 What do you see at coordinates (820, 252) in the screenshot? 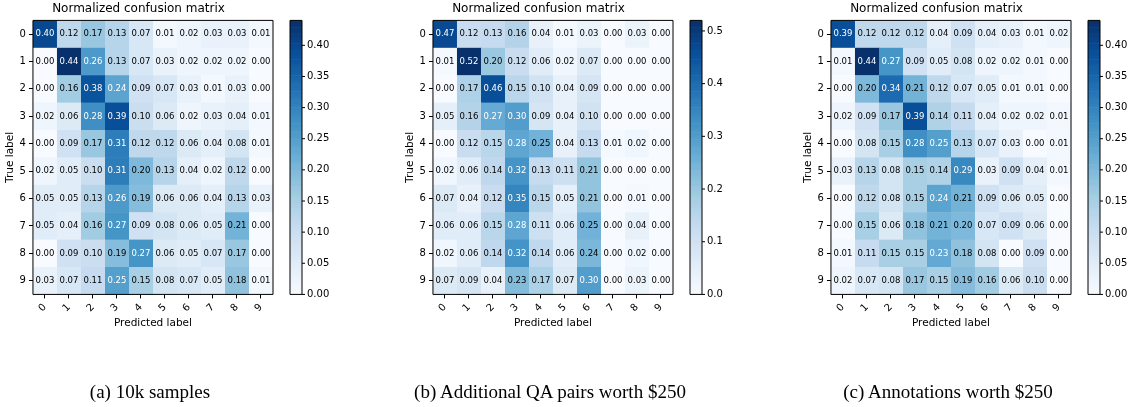
I see `y-tick-label: 8` at bounding box center [820, 252].